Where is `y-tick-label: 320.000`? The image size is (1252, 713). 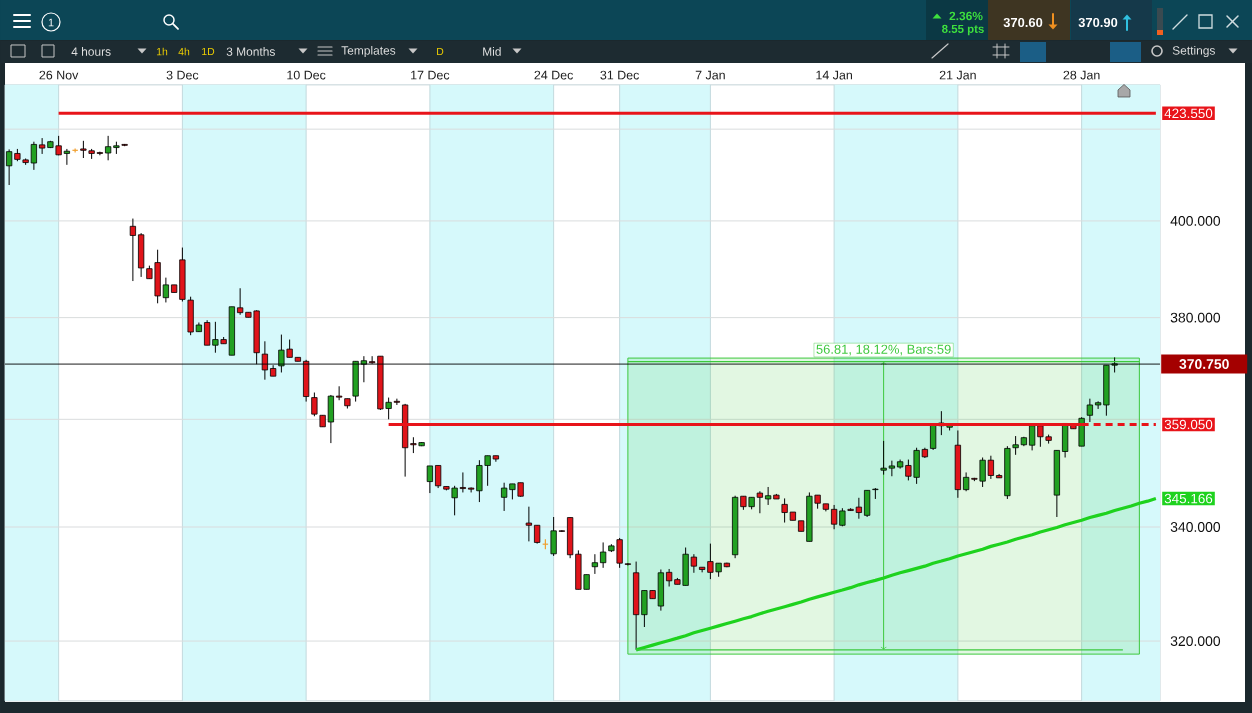
y-tick-label: 320.000 is located at coordinates (1195, 641).